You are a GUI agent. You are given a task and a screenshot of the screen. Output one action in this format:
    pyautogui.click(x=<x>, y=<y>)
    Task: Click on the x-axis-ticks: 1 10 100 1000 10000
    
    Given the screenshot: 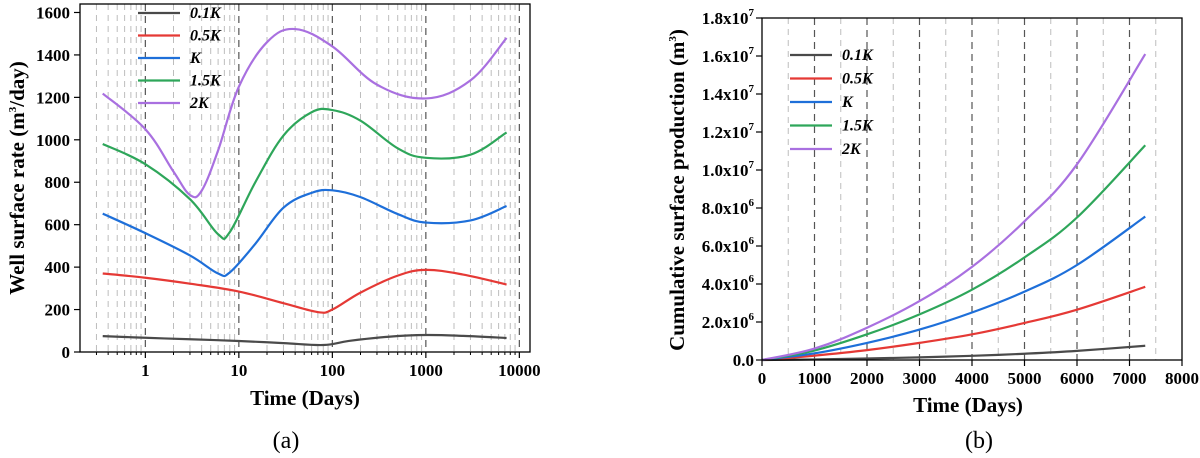 What is the action you would take?
    pyautogui.click(x=318, y=366)
    